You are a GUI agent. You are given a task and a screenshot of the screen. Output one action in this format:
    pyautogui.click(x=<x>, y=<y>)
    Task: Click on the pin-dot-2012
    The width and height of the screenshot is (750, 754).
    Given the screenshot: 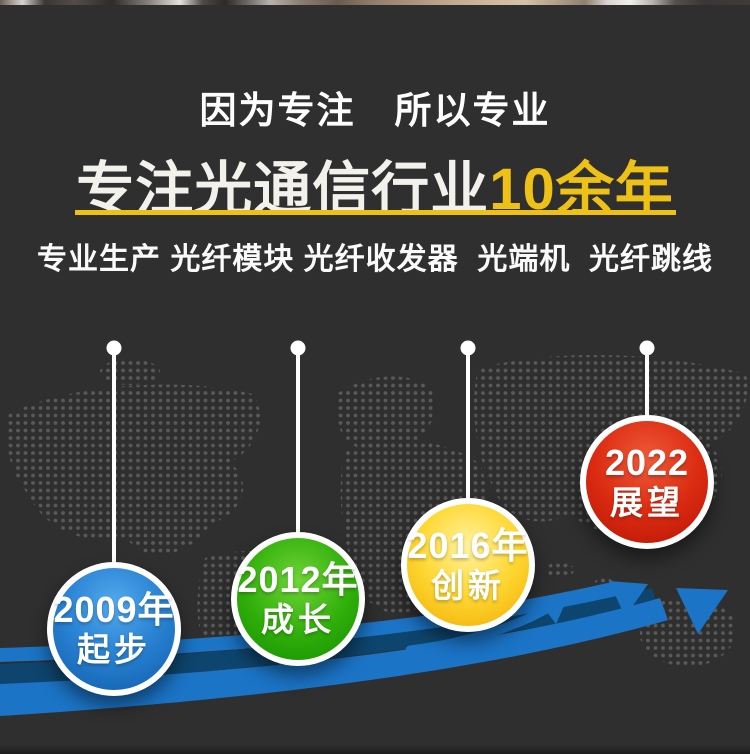 What is the action you would take?
    pyautogui.click(x=298, y=348)
    